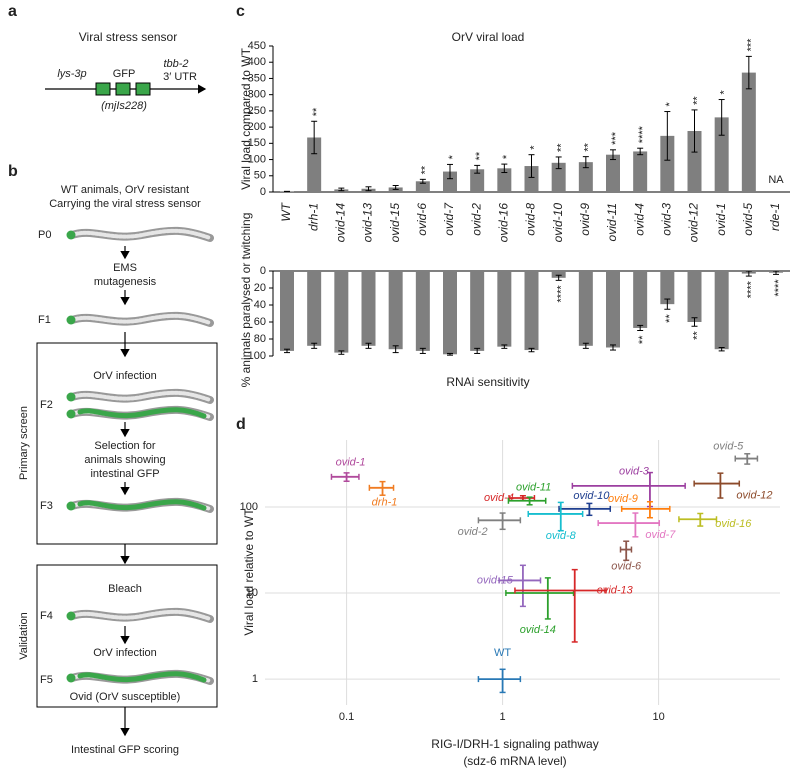  What do you see at coordinates (260, 288) in the screenshot?
I see `y-tick-label: 20` at bounding box center [260, 288].